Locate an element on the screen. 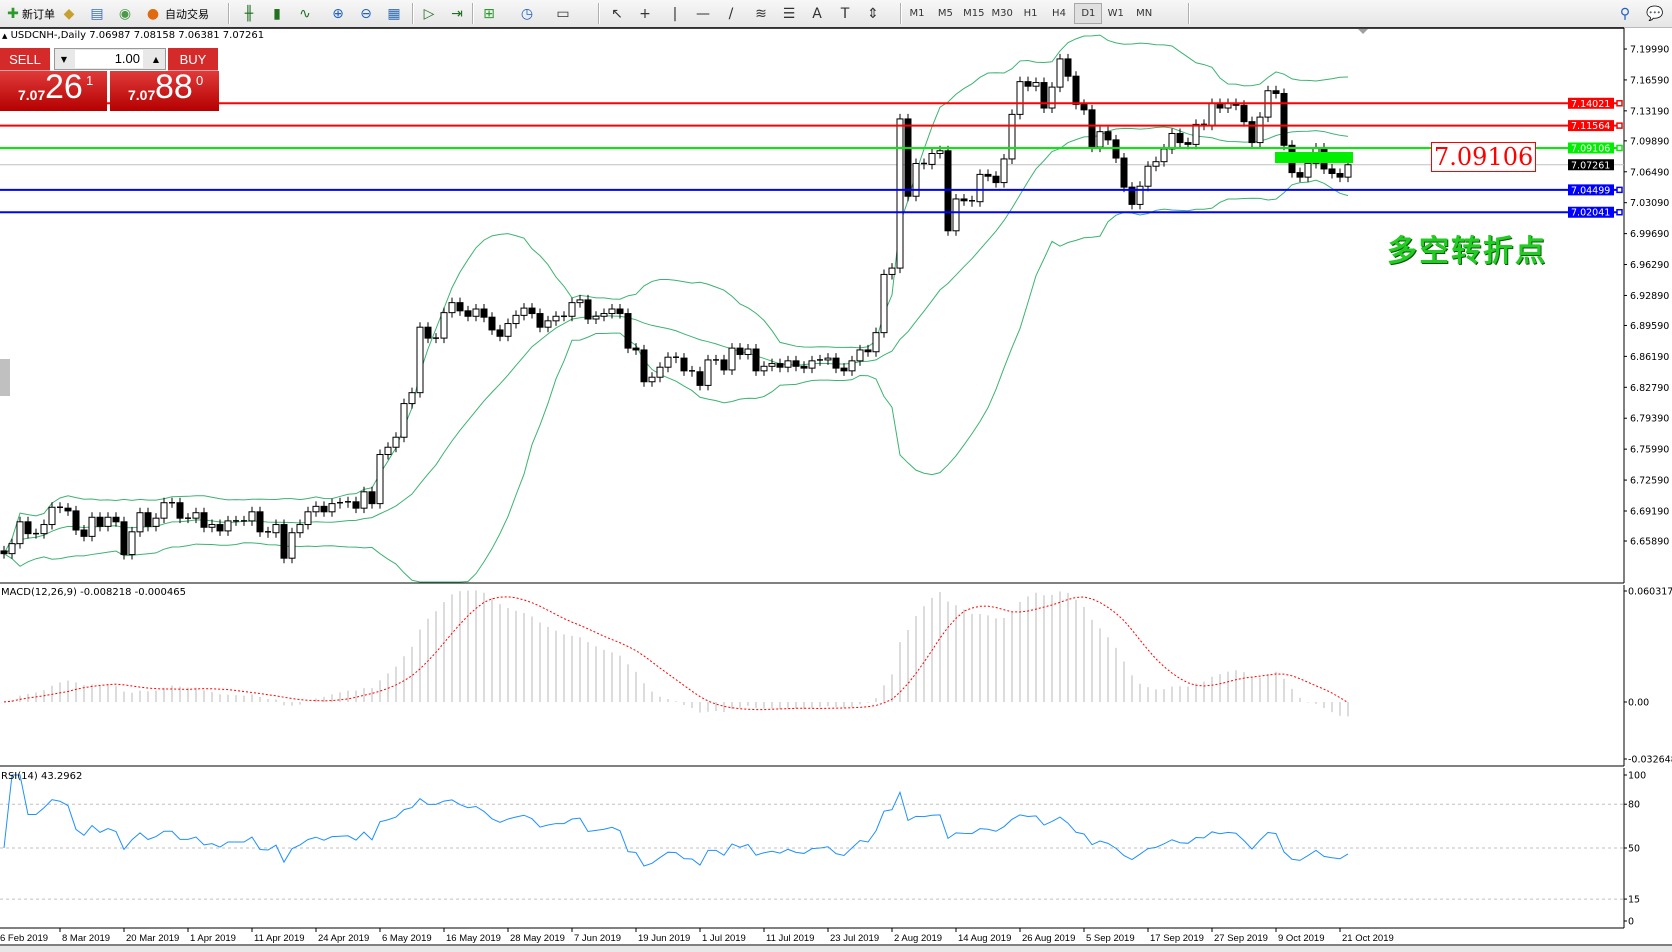 The height and width of the screenshot is (952, 1672). fibonacci-icon: ≋ is located at coordinates (761, 13).